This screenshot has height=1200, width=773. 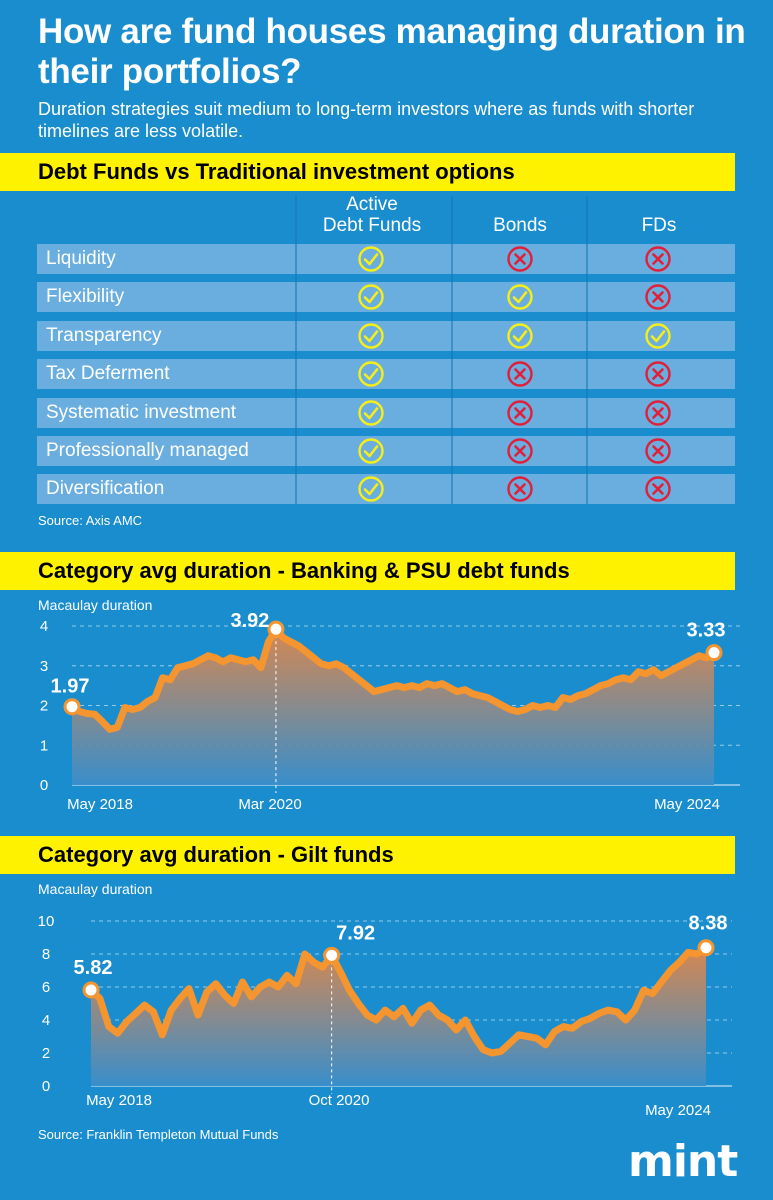 What do you see at coordinates (46, 987) in the screenshot?
I see `y-tick-label: 6` at bounding box center [46, 987].